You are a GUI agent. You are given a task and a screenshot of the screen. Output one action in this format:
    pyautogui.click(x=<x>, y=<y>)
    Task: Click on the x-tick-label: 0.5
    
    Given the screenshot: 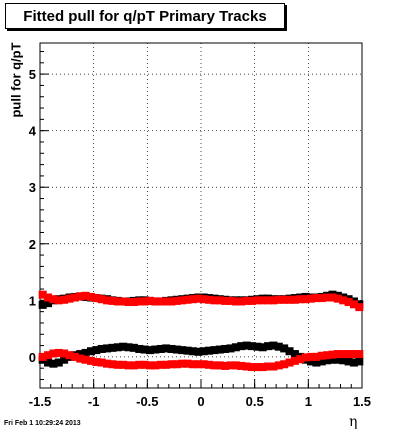 What is the action you would take?
    pyautogui.click(x=255, y=401)
    